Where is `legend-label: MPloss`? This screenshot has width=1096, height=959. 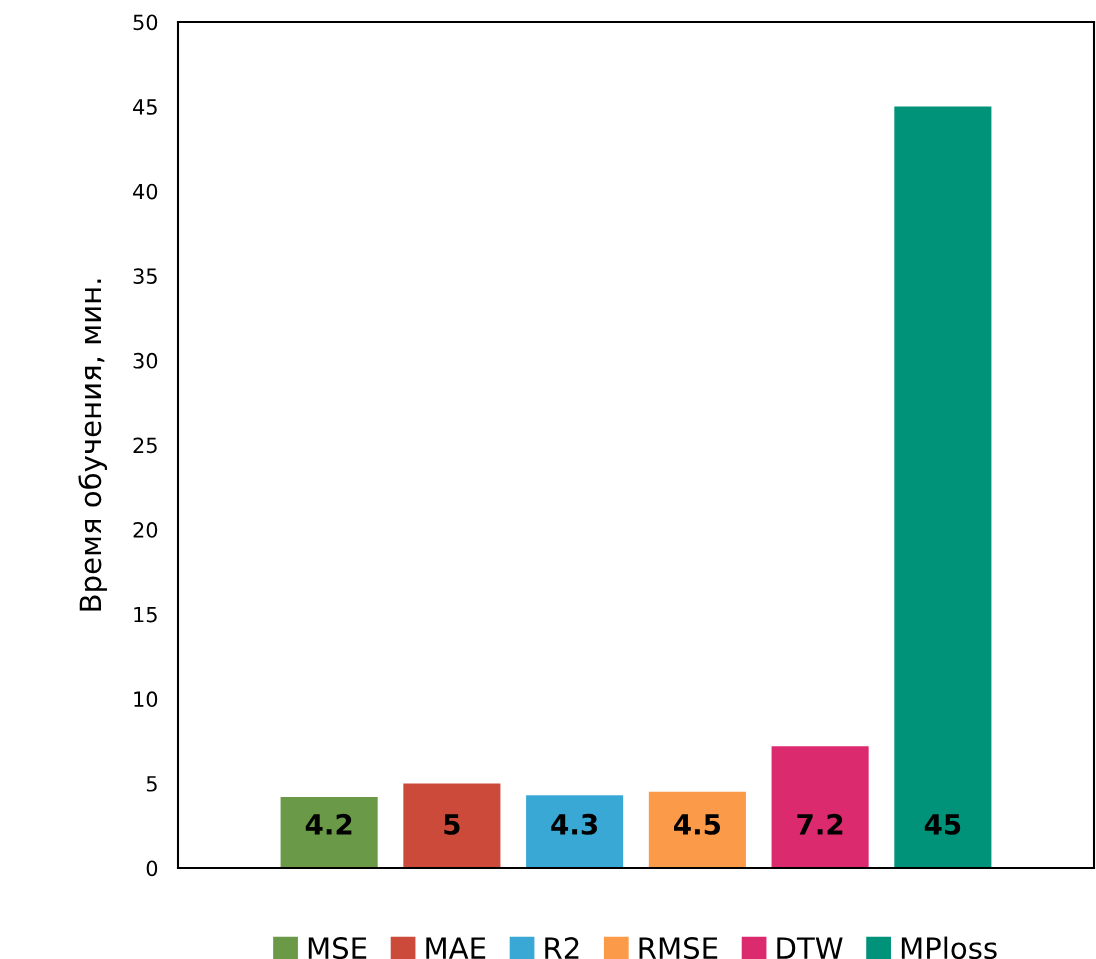 legend-label: MPloss is located at coordinates (949, 947).